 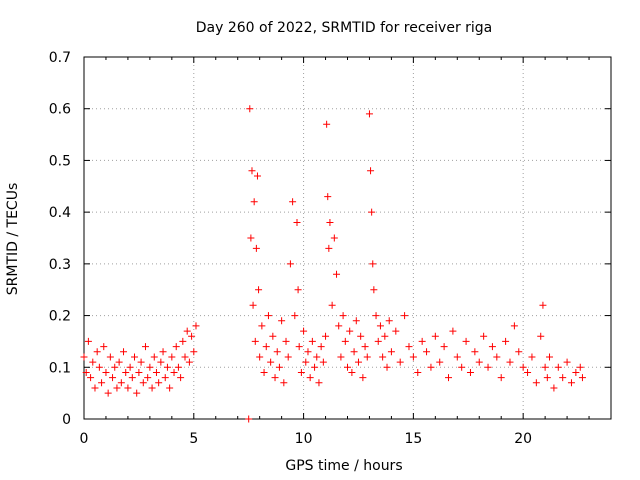 What do you see at coordinates (60, 213) in the screenshot?
I see `y-tick-label: 0.4` at bounding box center [60, 213].